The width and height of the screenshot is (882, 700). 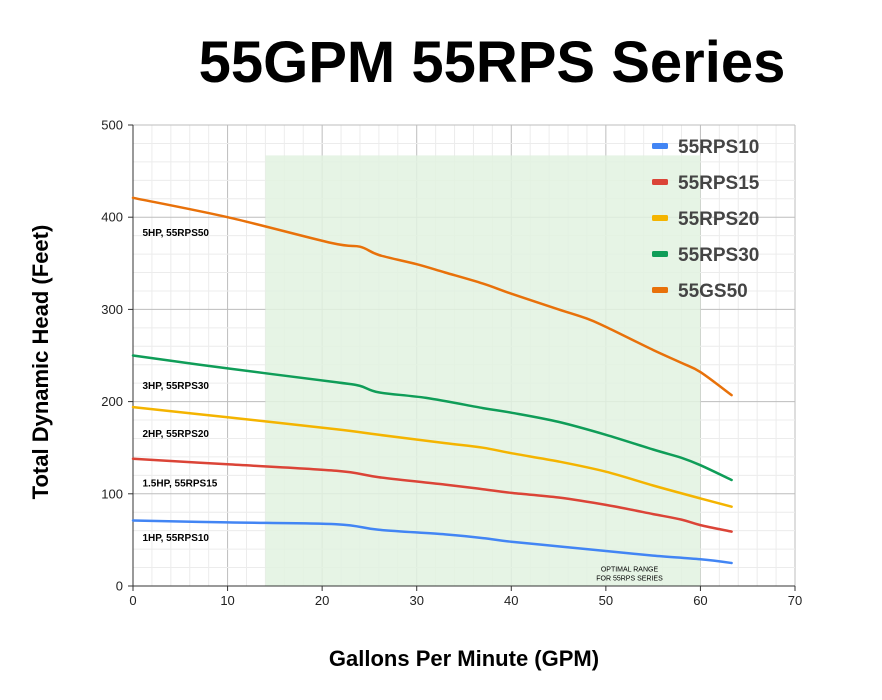 I want to click on series-line-55rps15, so click(x=432, y=495).